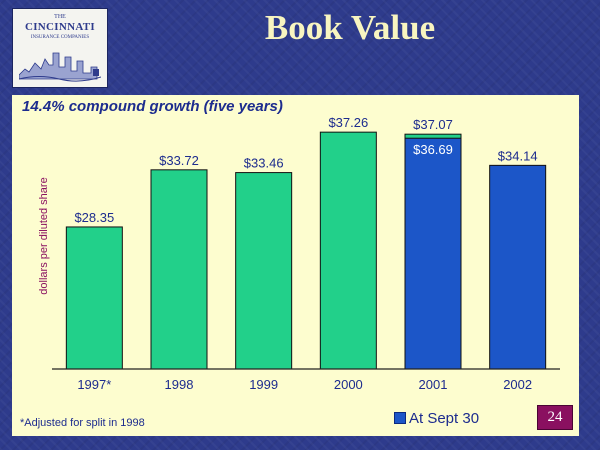  Describe the element at coordinates (94, 298) in the screenshot. I see `bar-green-1997` at that location.